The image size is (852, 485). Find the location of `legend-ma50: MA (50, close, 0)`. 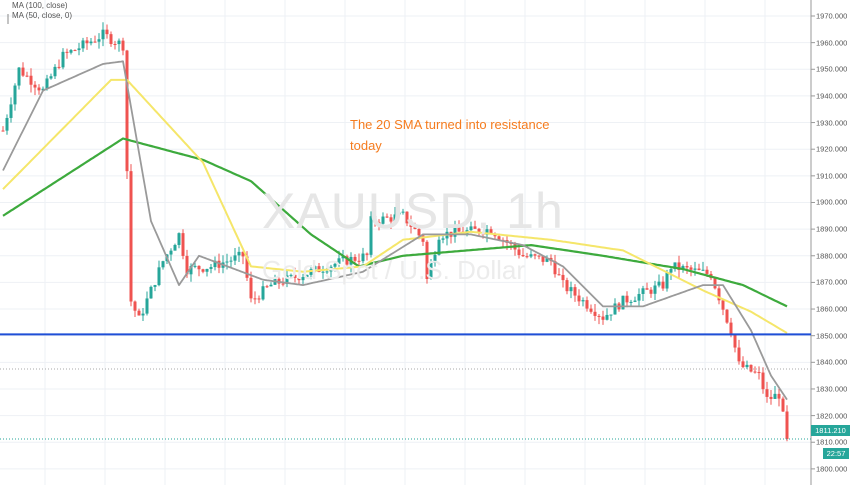

legend-ma50: MA (50, close, 0) is located at coordinates (42, 15).